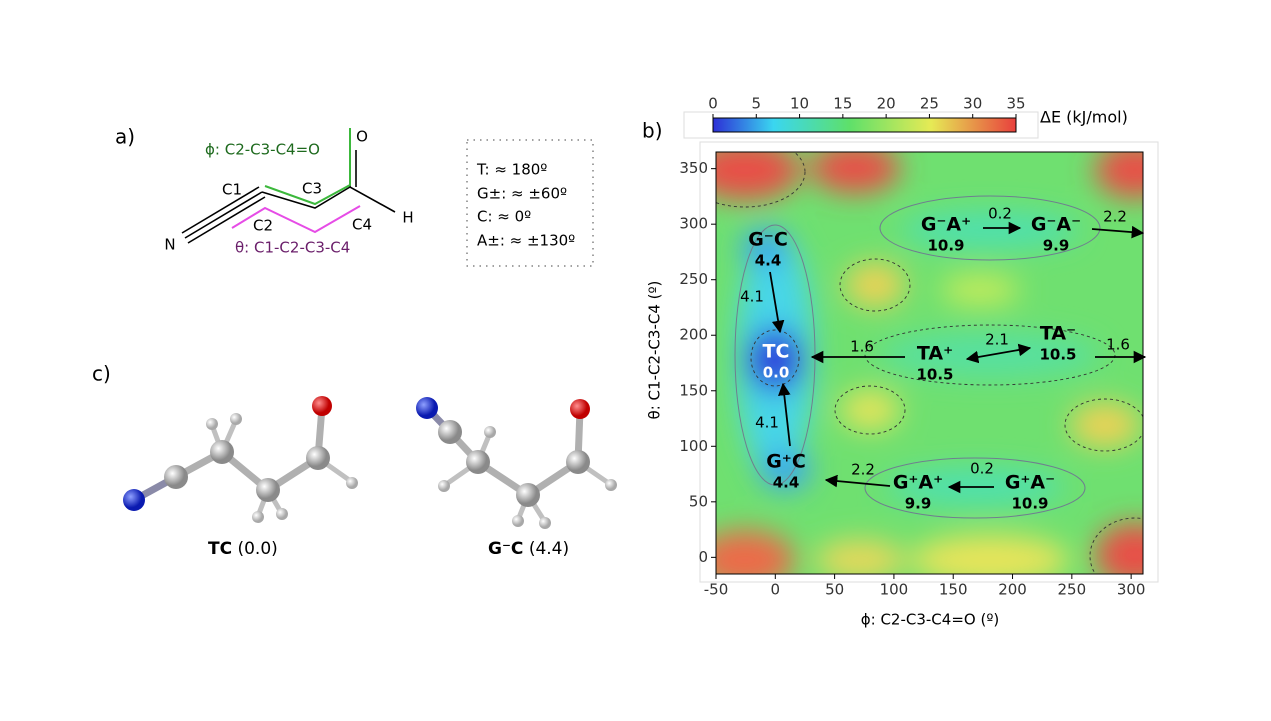  I want to click on colorbar-frame, so click(861, 125).